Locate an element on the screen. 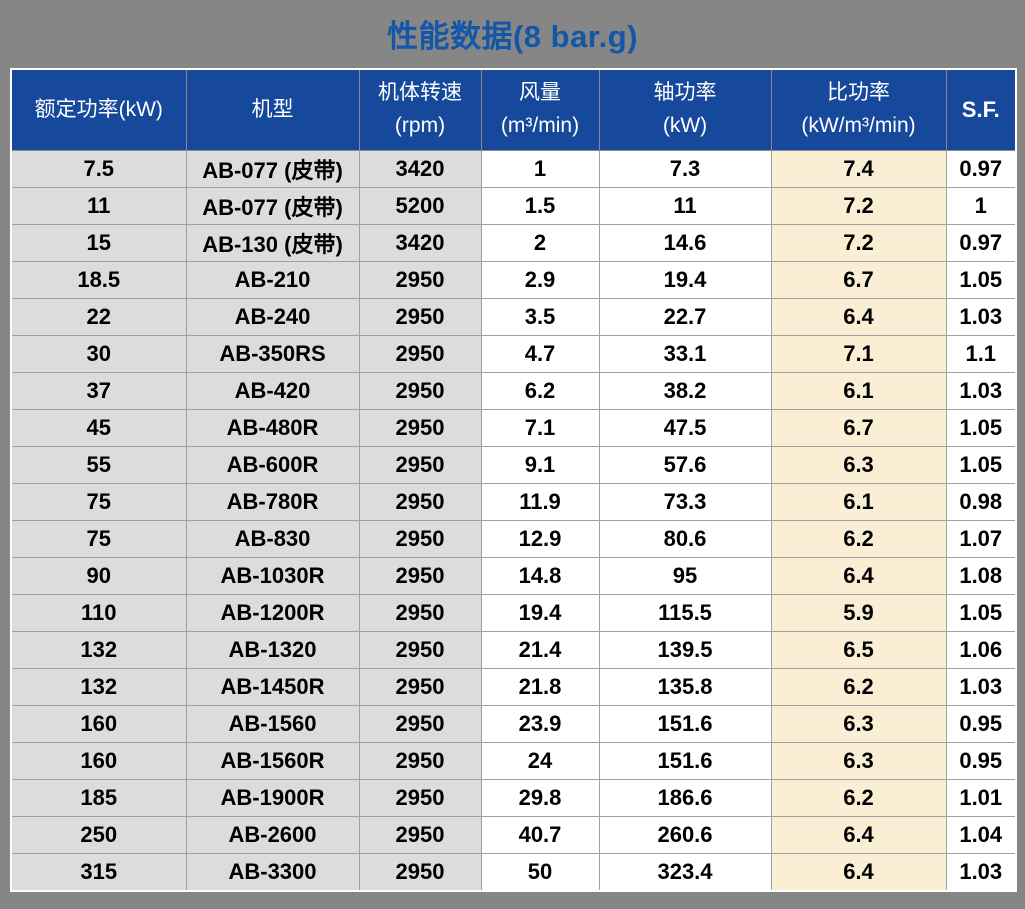 This screenshot has height=909, width=1025. table-row: 7.5 AB-077 (皮带) 3420 1 7.3 7.4 0.97 is located at coordinates (513, 169).